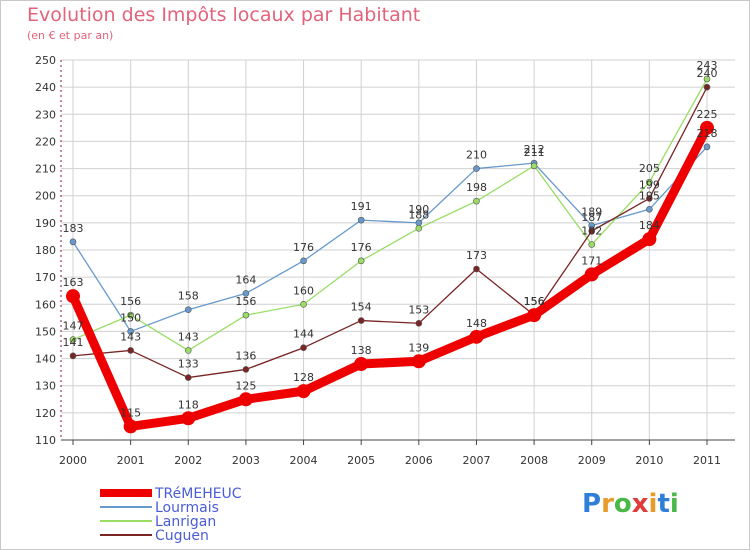 This screenshot has width=750, height=550. I want to click on logo-letter: t, so click(663, 504).